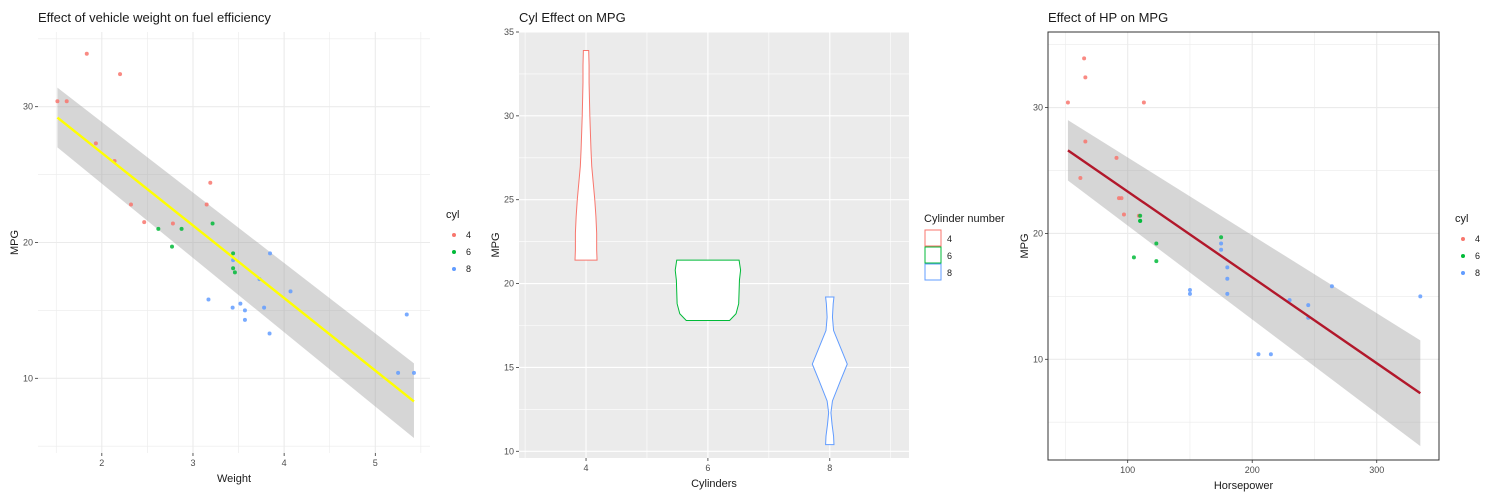  I want to click on y-tick-label: 25, so click(509, 200).